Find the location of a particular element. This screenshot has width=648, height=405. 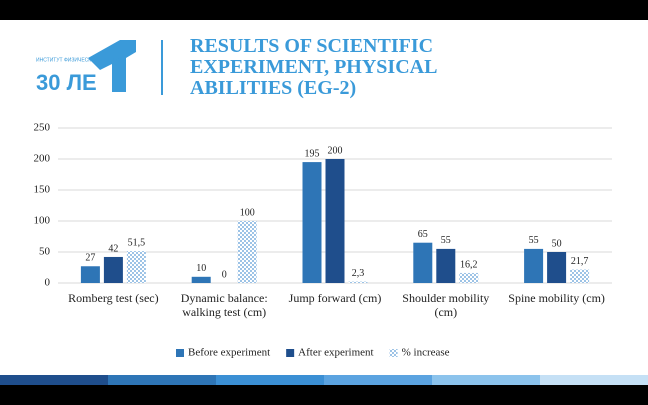

x-tick-label: Romberg test (sec) is located at coordinates (113, 298).